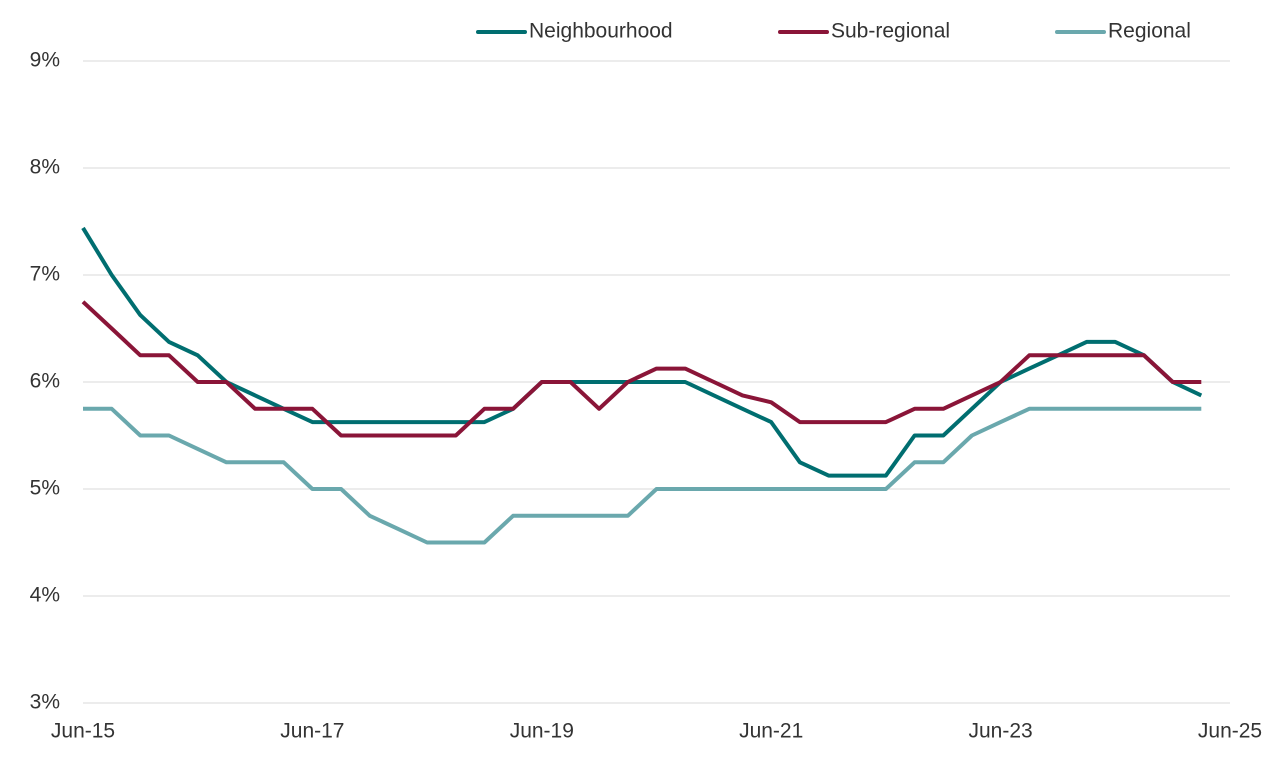 The height and width of the screenshot is (757, 1280). Describe the element at coordinates (45, 274) in the screenshot. I see `y-tick-label: 7%` at that location.